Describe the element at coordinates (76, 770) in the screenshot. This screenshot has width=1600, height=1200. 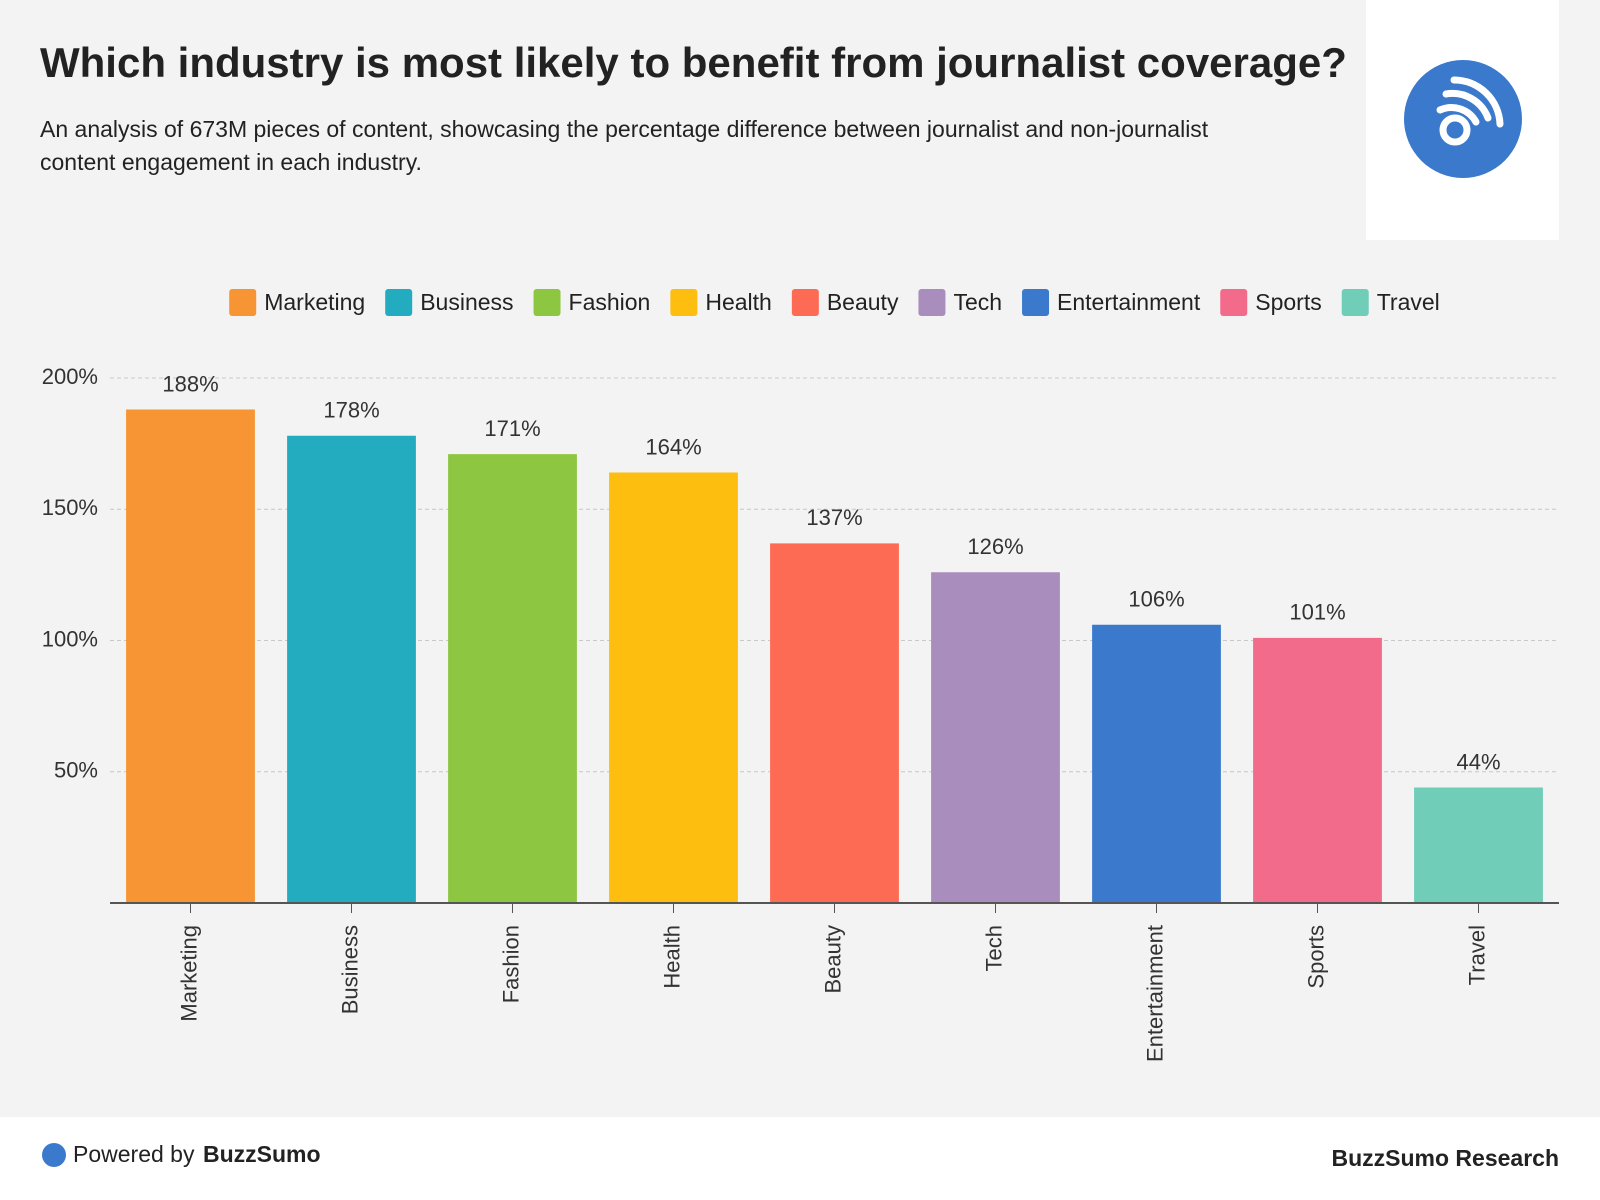
I see `y-tick-label: 50%` at that location.